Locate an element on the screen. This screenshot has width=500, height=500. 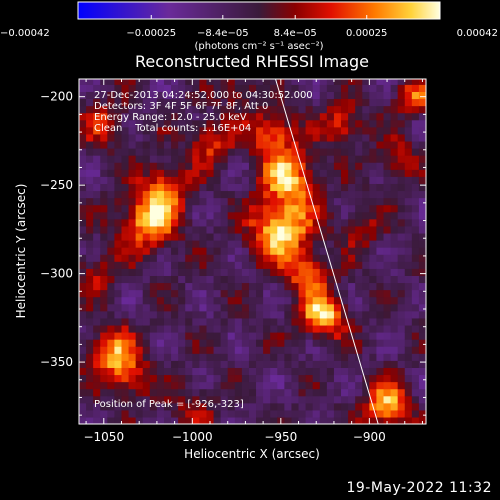
x-tick-label: −950 is located at coordinates (280, 437).